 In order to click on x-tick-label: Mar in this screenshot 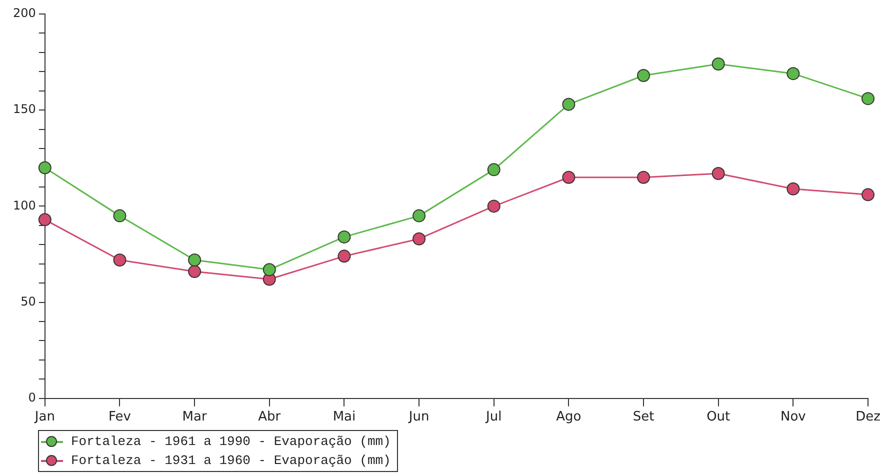, I will do `click(195, 417)`.